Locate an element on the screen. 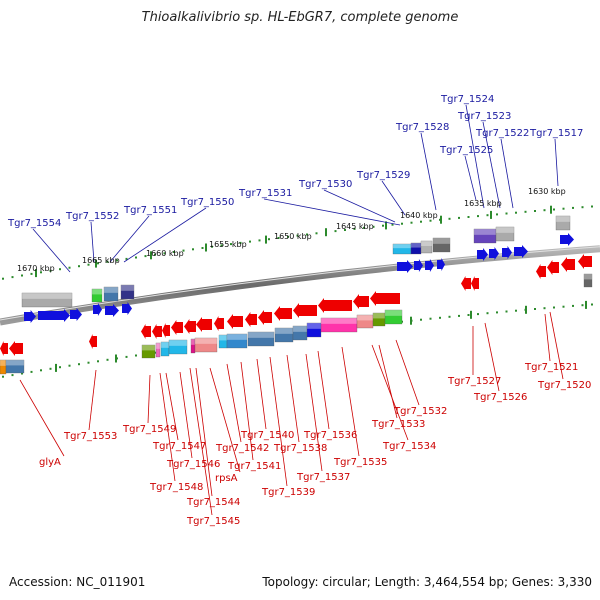 The height and width of the screenshot is (600, 600). upper-dotted-track is located at coordinates (297, 242).